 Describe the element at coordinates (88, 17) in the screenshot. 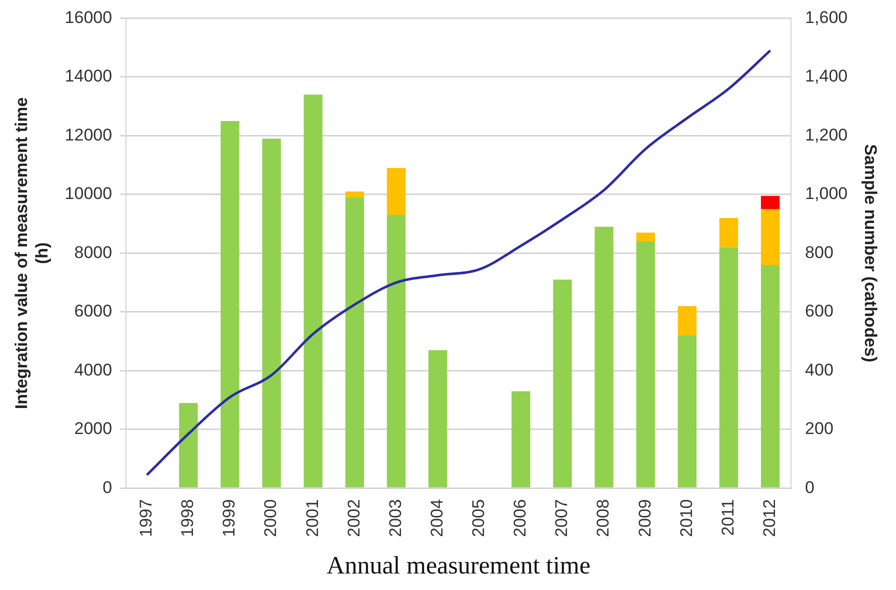

I see `y-tick-label: 16000` at that location.